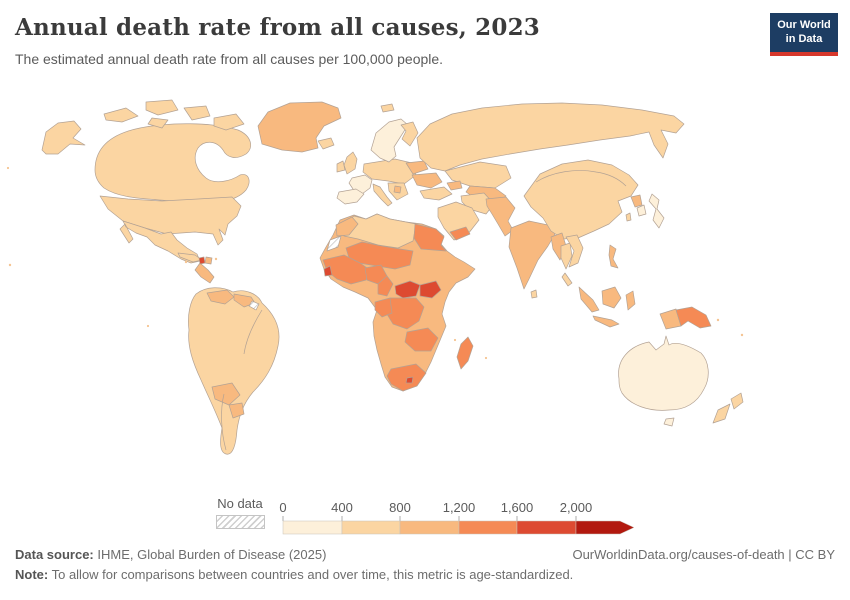 This screenshot has width=850, height=600. I want to click on country-scandinavia, so click(389, 140).